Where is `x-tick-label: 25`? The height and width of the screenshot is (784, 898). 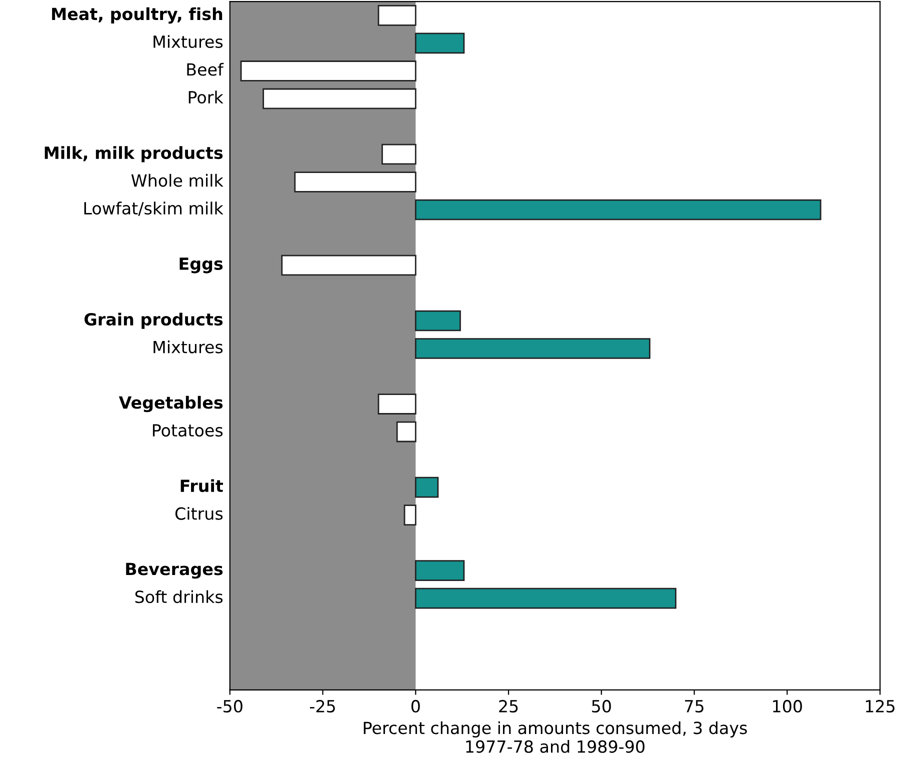 x-tick-label: 25 is located at coordinates (508, 706).